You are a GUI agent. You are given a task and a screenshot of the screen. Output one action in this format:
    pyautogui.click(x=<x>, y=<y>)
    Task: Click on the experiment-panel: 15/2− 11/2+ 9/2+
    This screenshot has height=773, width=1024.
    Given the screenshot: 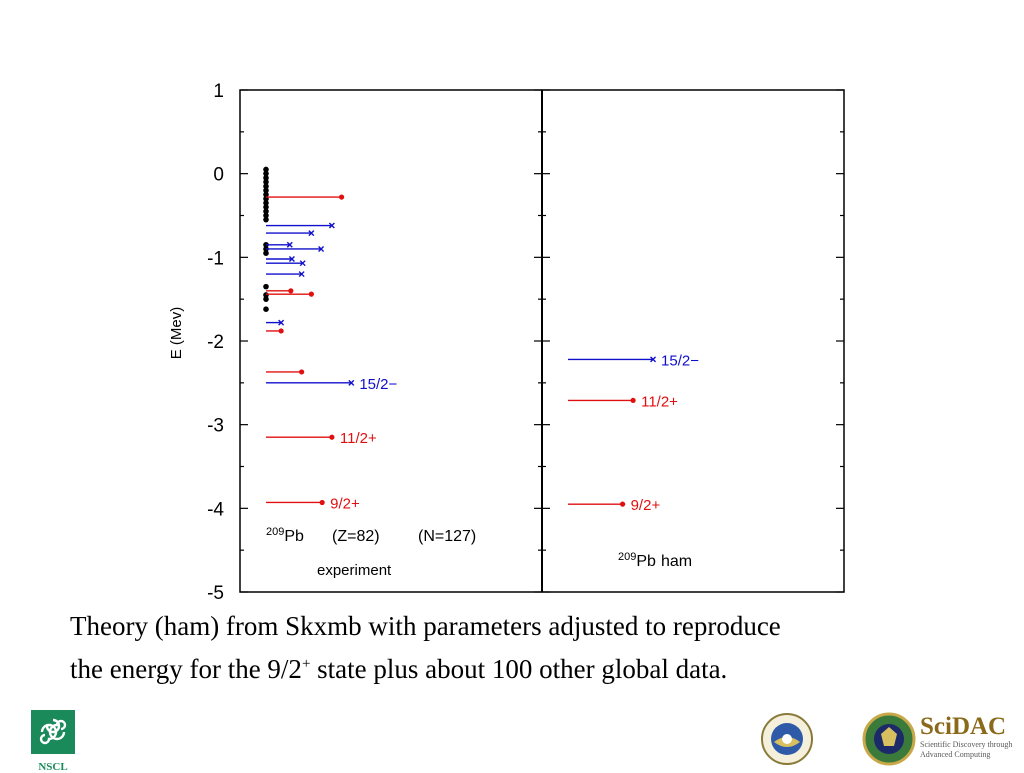 What is the action you would take?
    pyautogui.click(x=330, y=339)
    